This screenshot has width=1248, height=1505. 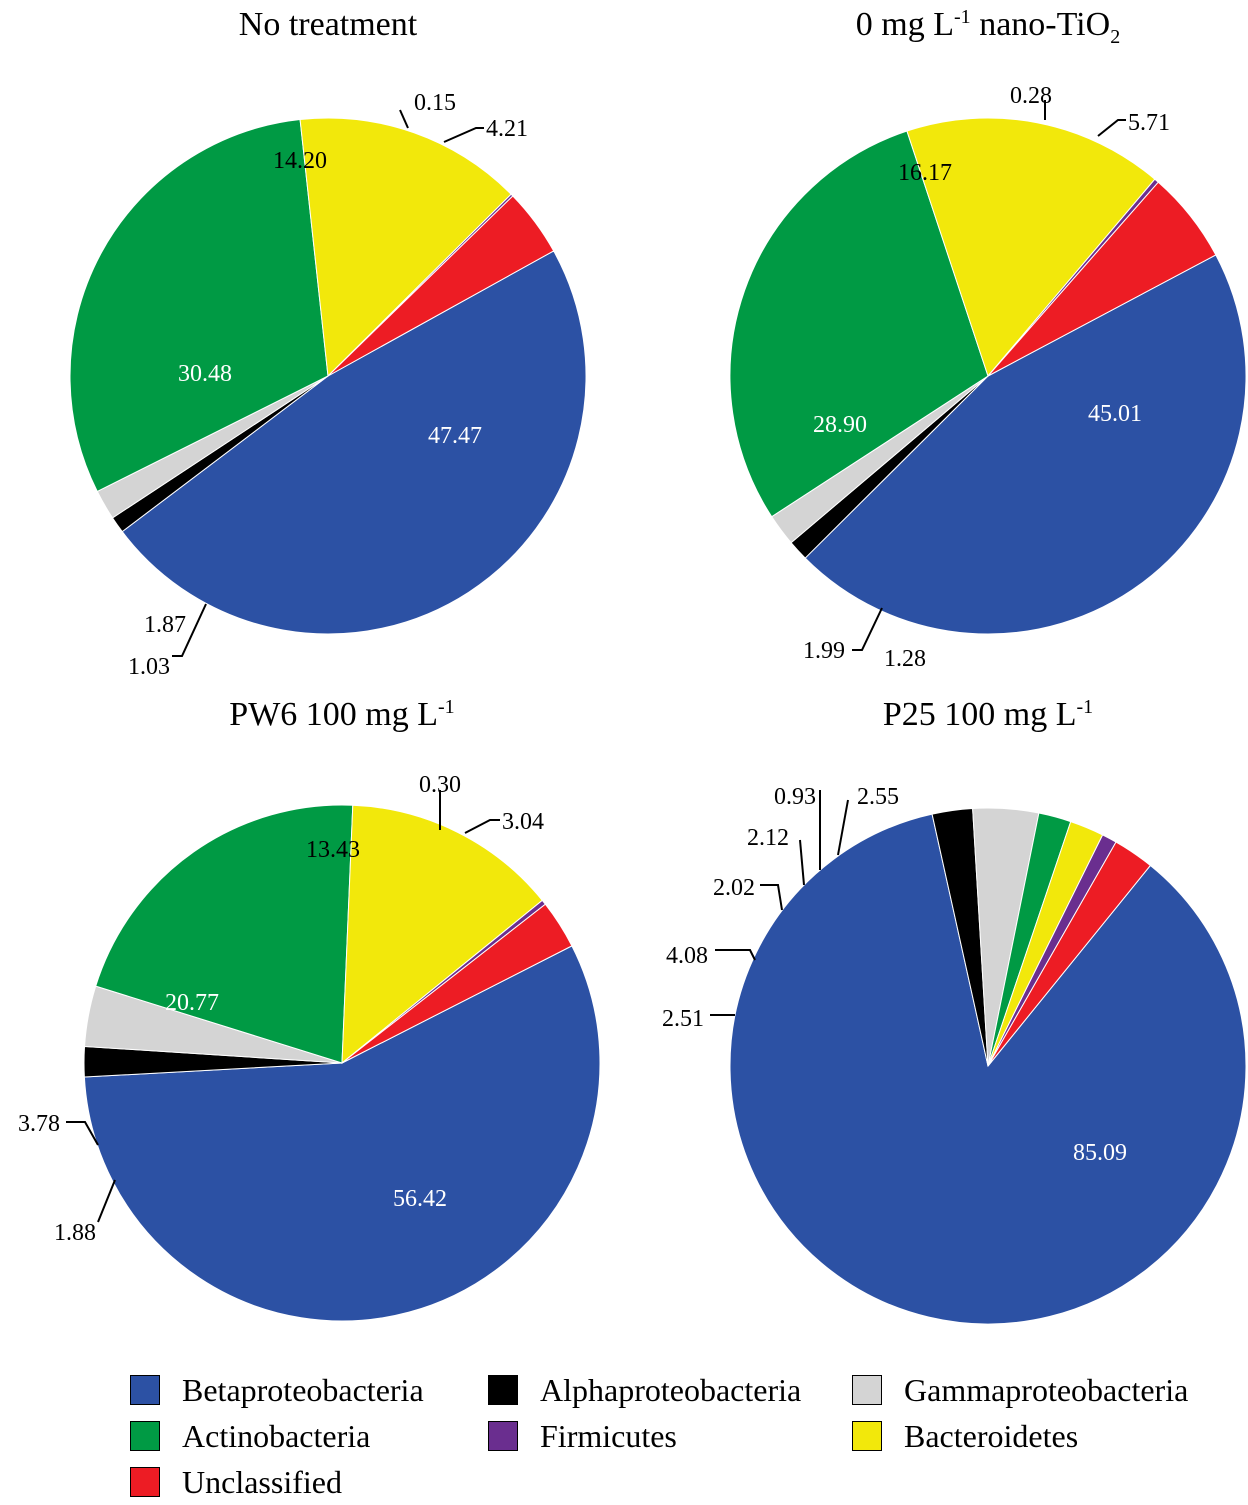 I want to click on legend-label-alphaproteobacteria: Alphaproteobacteria, so click(x=671, y=1389).